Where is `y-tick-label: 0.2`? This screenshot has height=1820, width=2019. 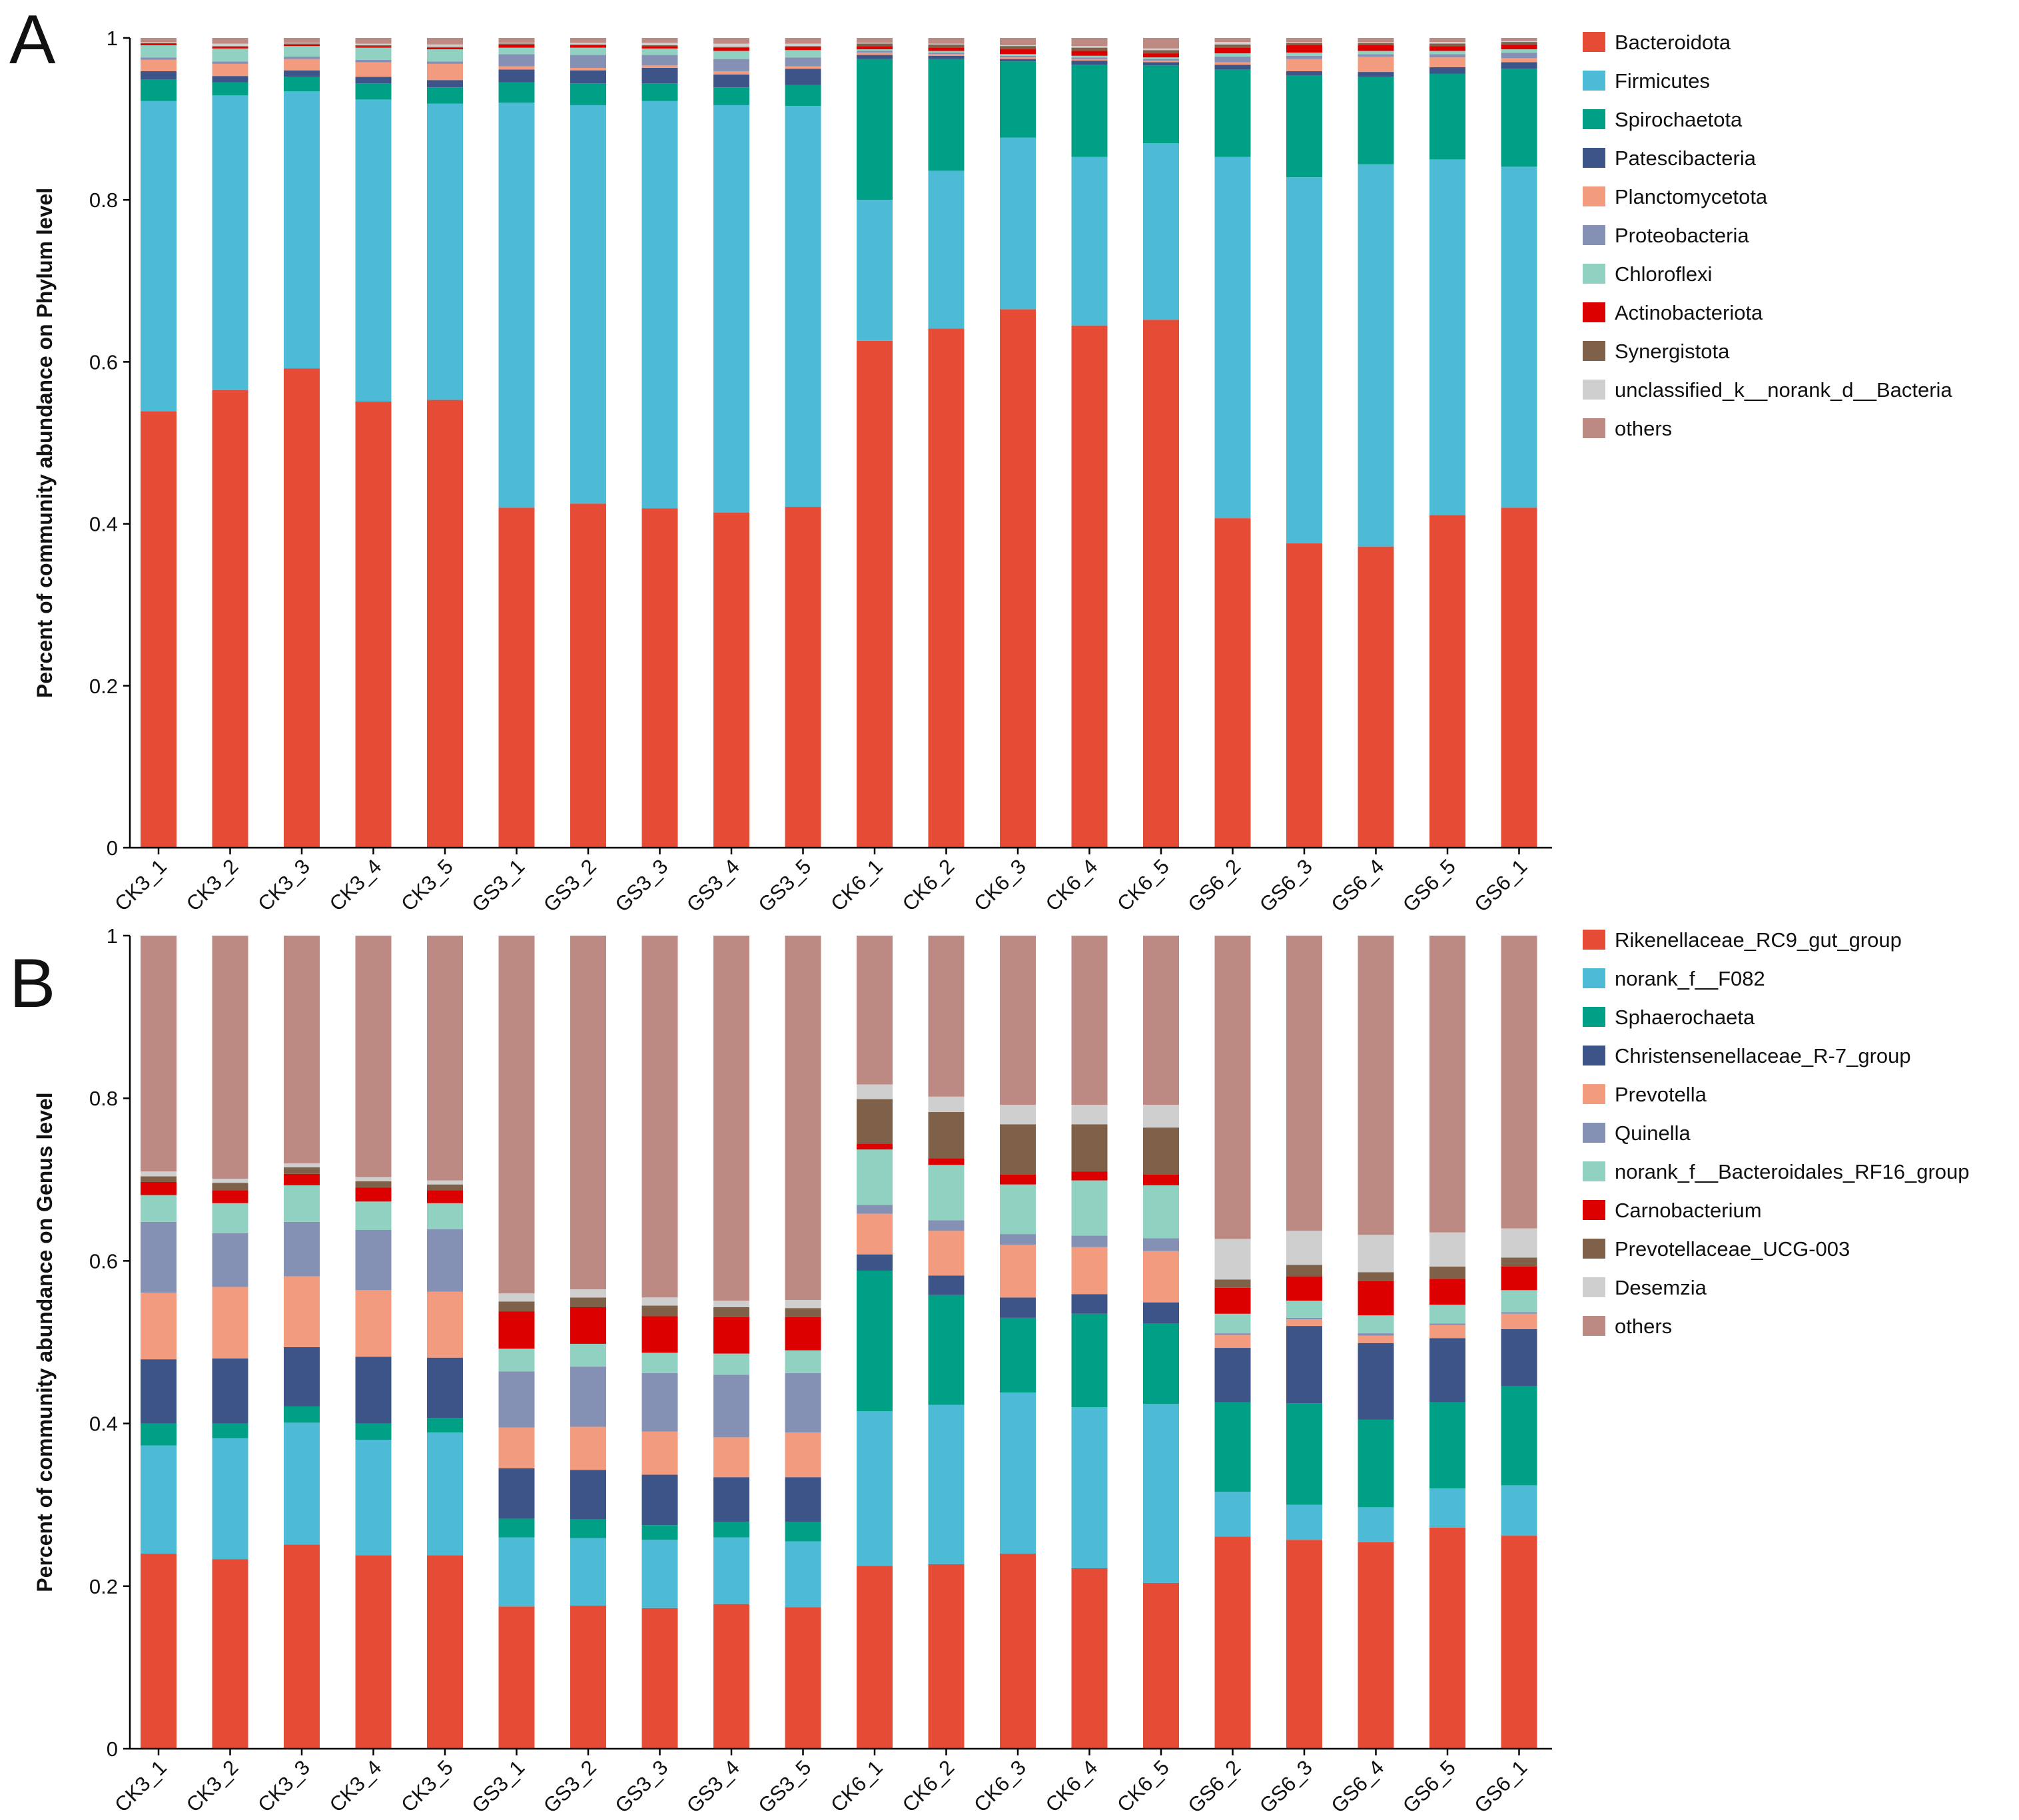
y-tick-label: 0.2 is located at coordinates (103, 1587).